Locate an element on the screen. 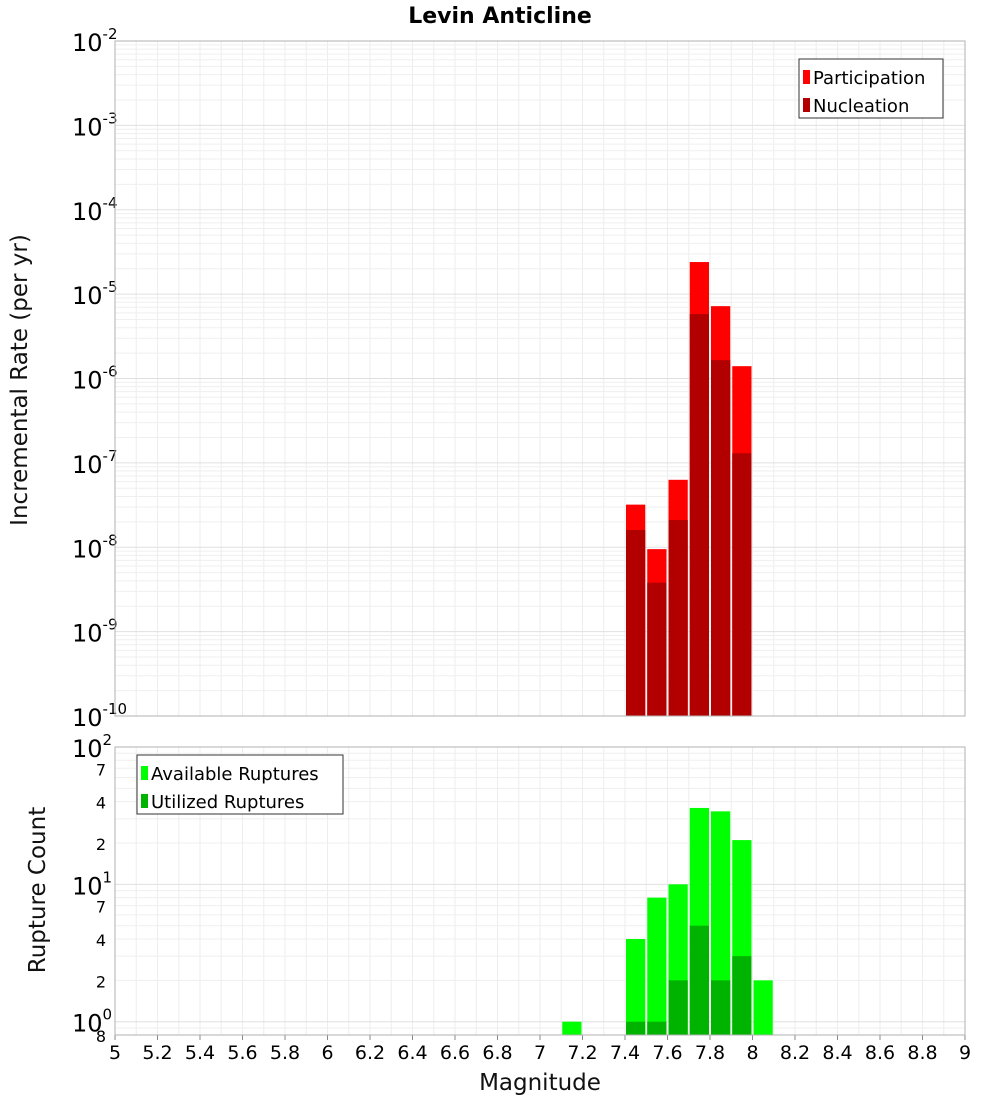  bottom-y-ticks: 10⁰ 10¹ 10² 8 2 4 7 2 4 7 is located at coordinates (92, 888).